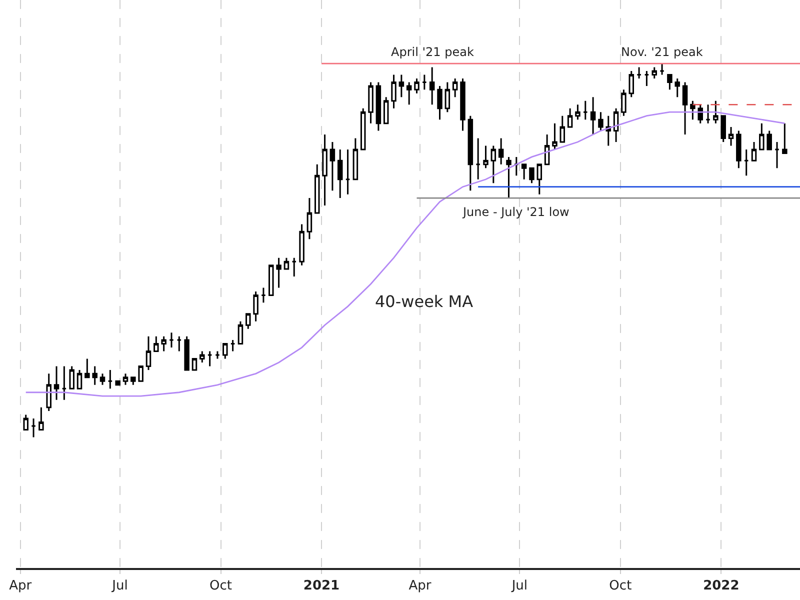 This screenshot has width=800, height=600. What do you see at coordinates (662, 52) in the screenshot?
I see `annotation: Nov. '21 peak` at bounding box center [662, 52].